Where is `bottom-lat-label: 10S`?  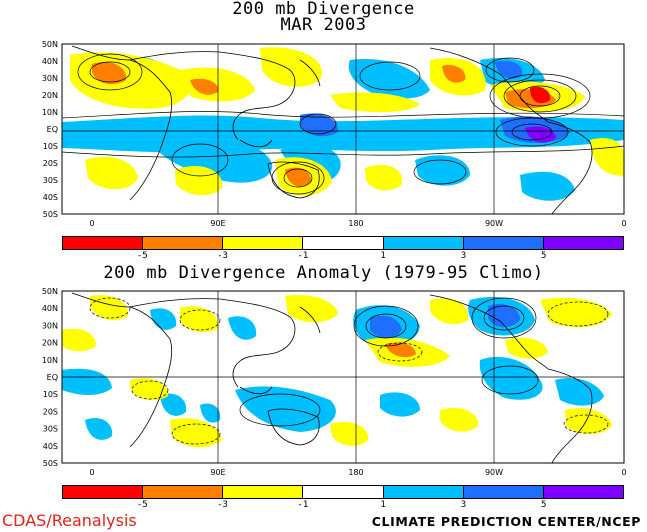
bottom-lat-label: 10S is located at coordinates (50, 394).